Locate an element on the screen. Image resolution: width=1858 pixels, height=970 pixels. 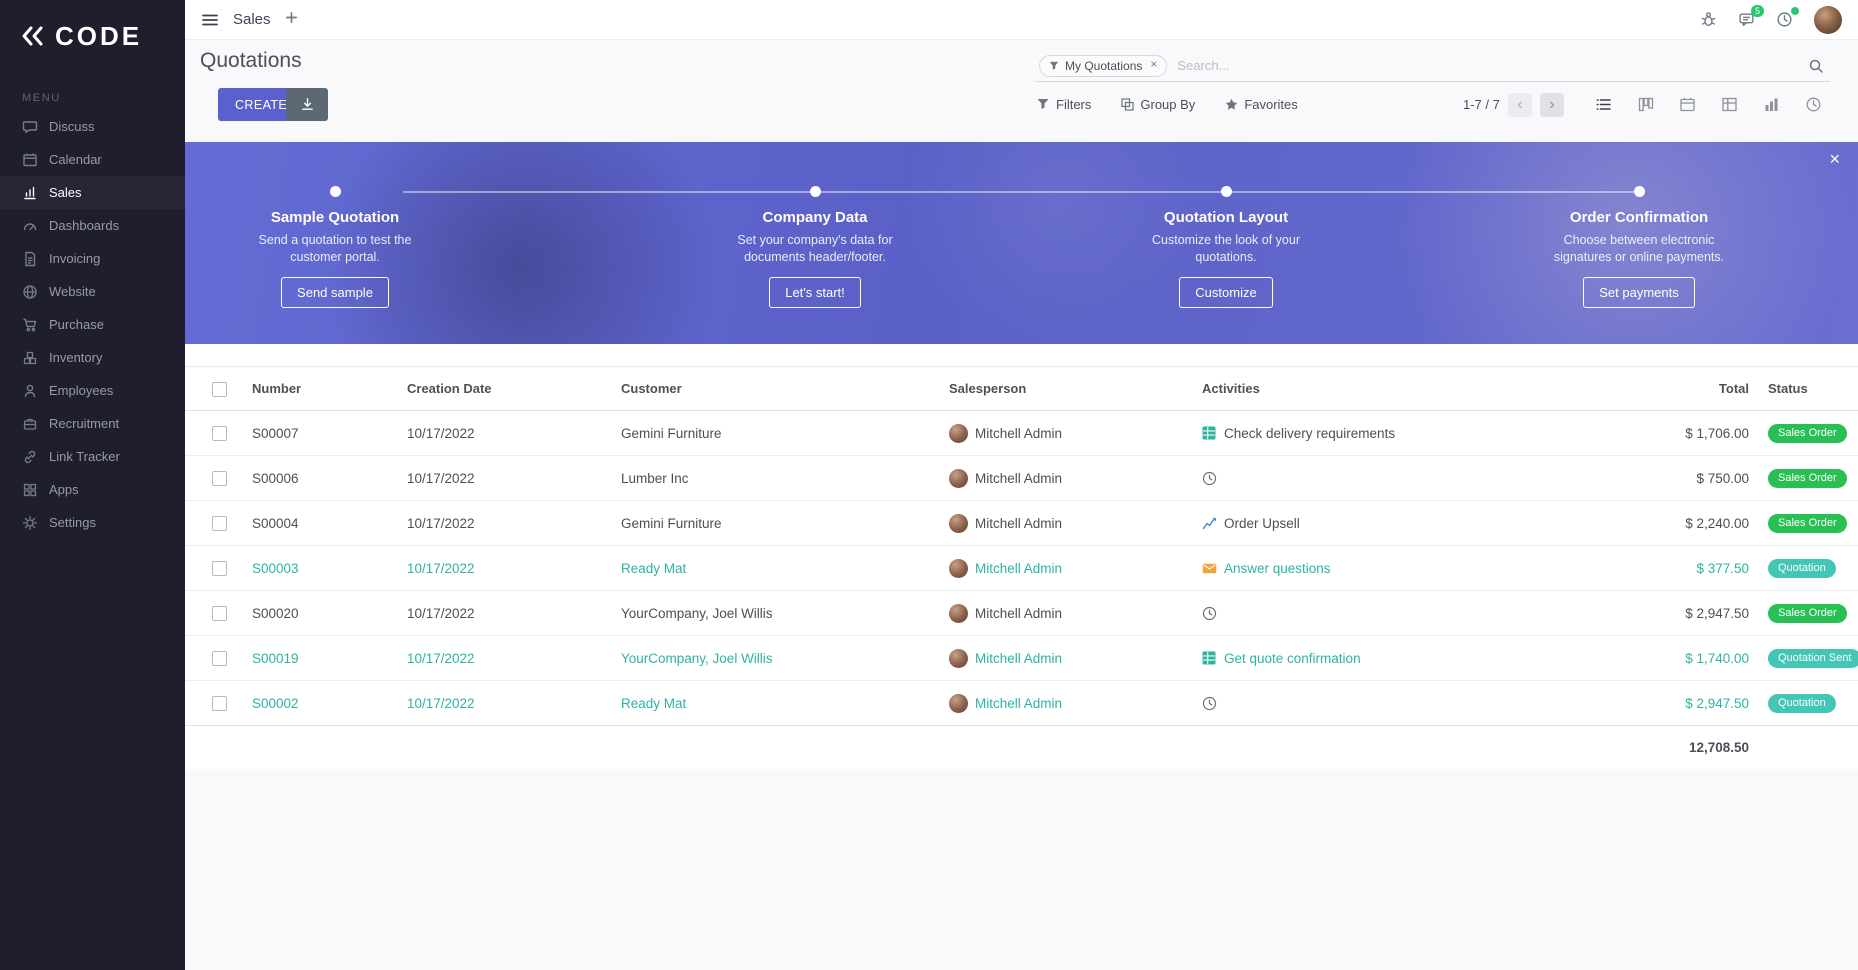
favorites-button: Favorites is located at coordinates (1261, 104).